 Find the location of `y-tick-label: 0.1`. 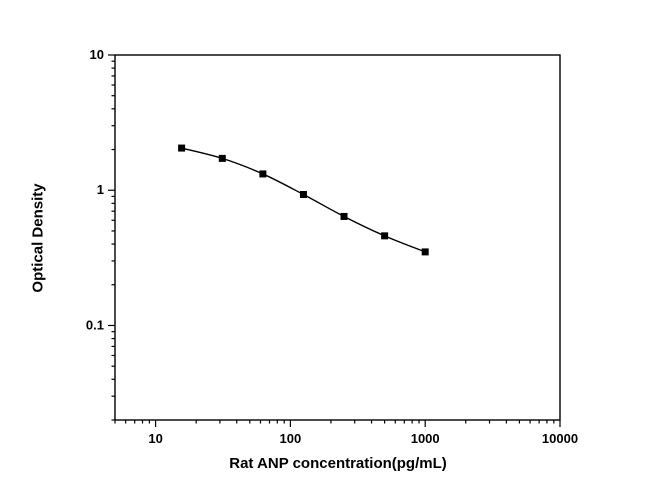

y-tick-label: 0.1 is located at coordinates (95, 324).